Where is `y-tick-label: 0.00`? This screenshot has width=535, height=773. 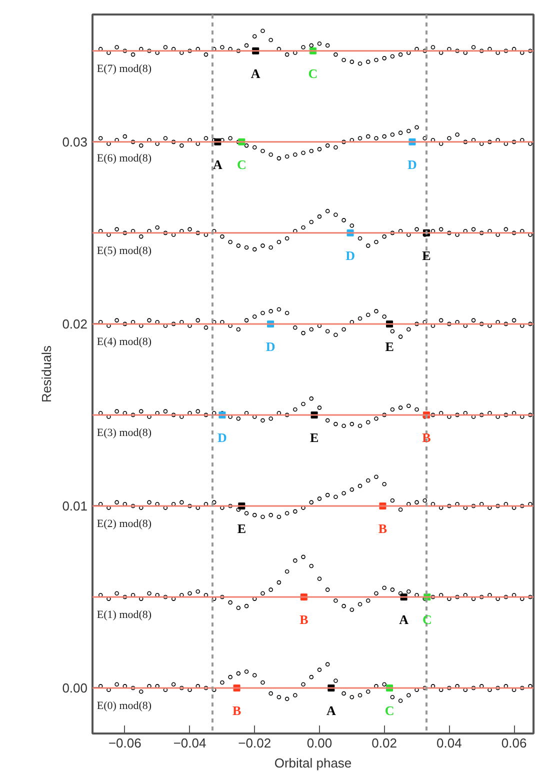 y-tick-label: 0.00 is located at coordinates (75, 688).